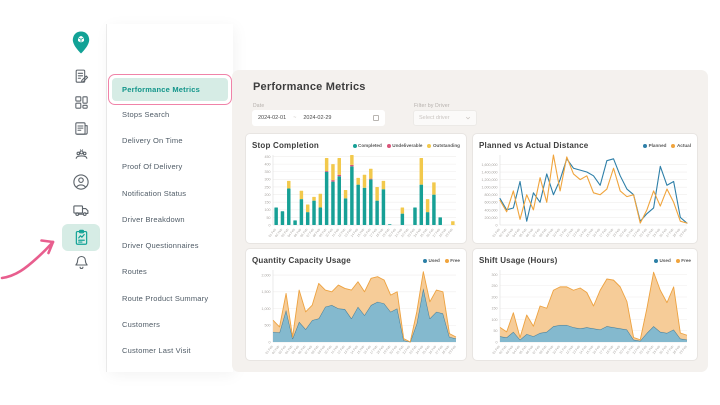 Image resolution: width=720 pixels, height=405 pixels. What do you see at coordinates (81, 76) in the screenshot?
I see `report-edit-icon` at bounding box center [81, 76].